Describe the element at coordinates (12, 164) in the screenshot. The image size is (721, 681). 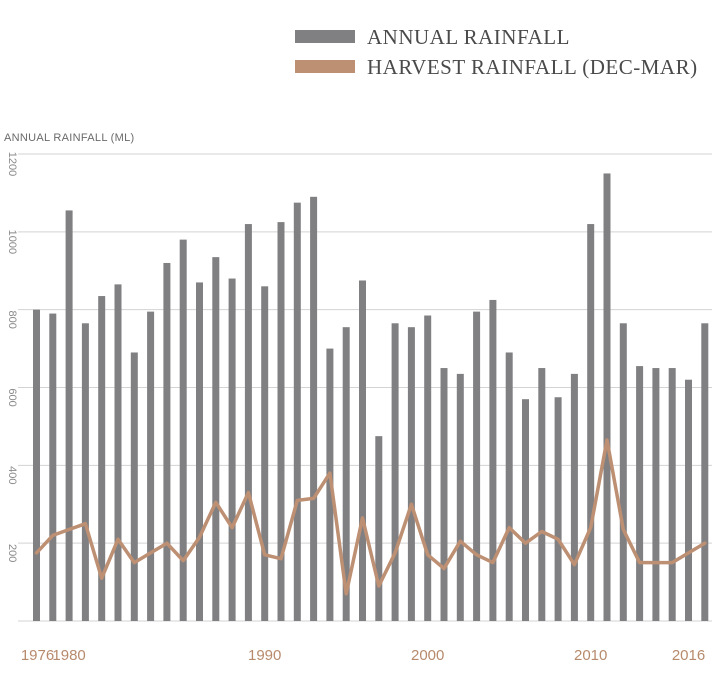
I see `y-tick-label: 1200` at that location.